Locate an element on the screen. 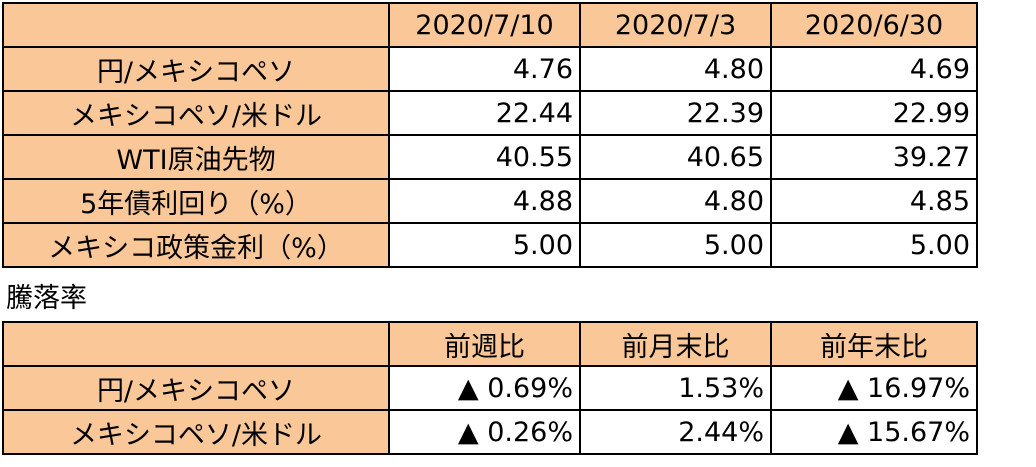  table-row: メキシコペソ/米ドル 22.44 22.39 22.99 is located at coordinates (490, 113).